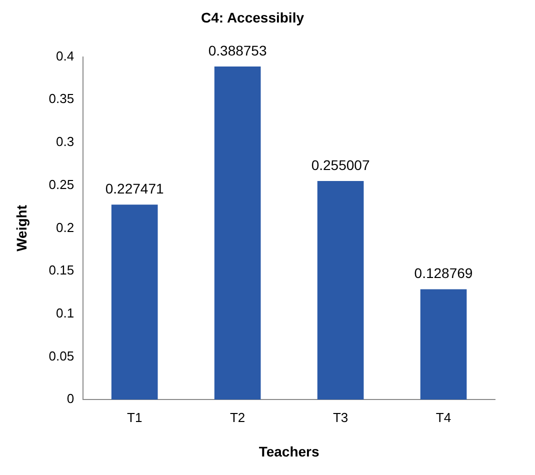 This screenshot has height=475, width=535. What do you see at coordinates (65, 142) in the screenshot?
I see `y-tick-label: 0.3` at bounding box center [65, 142].